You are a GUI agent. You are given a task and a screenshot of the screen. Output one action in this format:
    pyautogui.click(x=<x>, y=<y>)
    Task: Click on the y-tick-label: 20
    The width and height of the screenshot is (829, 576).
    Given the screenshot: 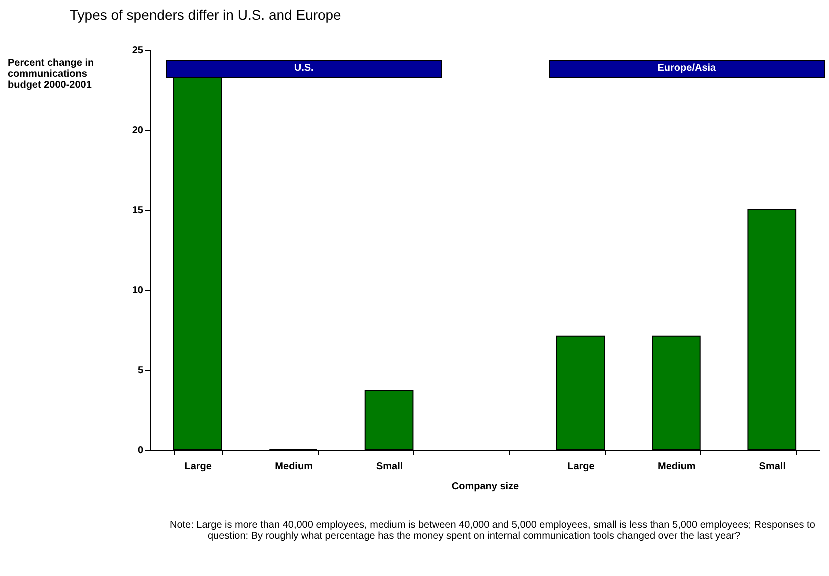 What is the action you would take?
    pyautogui.click(x=138, y=131)
    